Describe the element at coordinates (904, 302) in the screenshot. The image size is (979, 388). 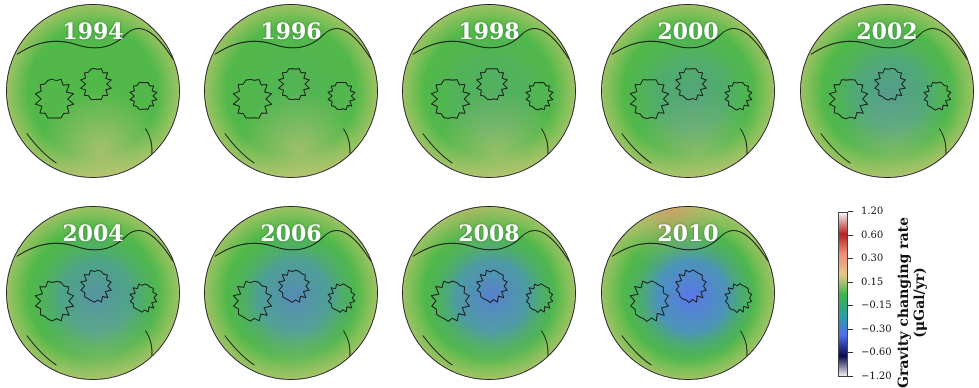
I see `colorbar-title-line1: Gravity changing rate` at that location.